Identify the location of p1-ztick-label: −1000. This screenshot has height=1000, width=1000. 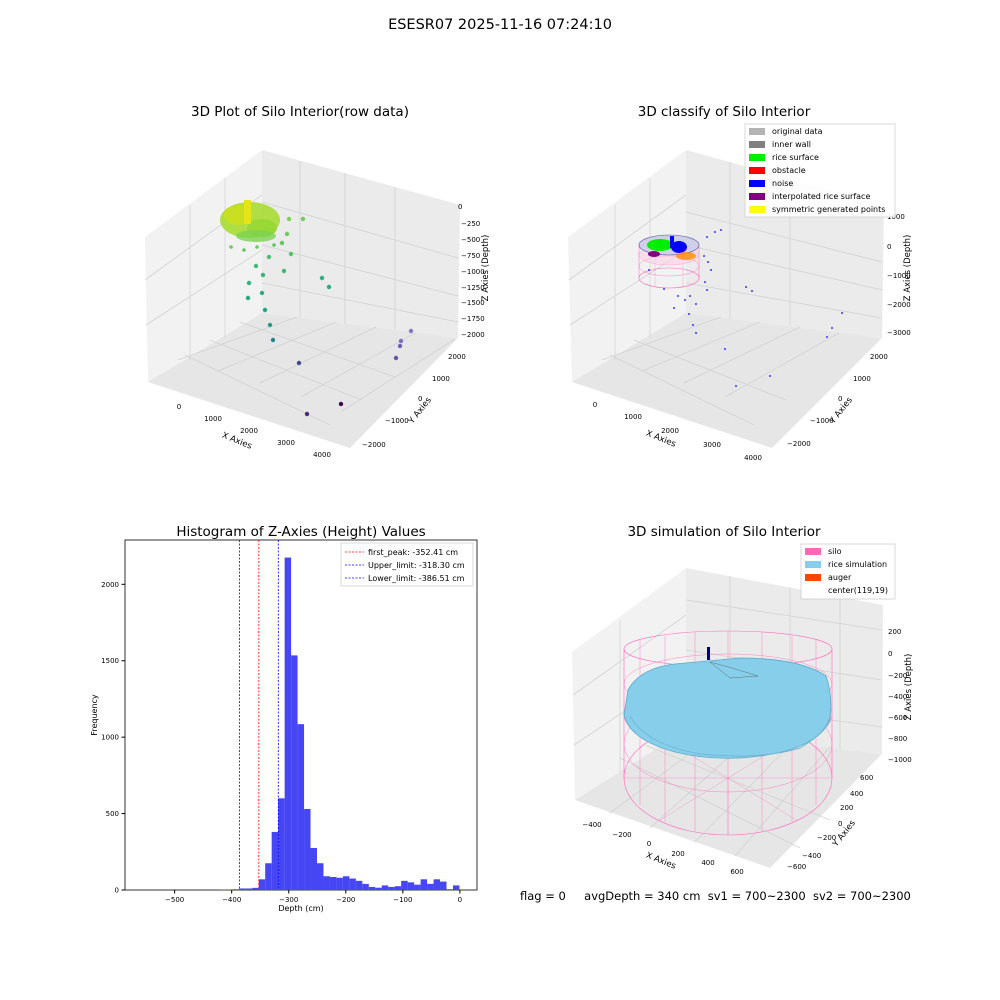
(473, 272).